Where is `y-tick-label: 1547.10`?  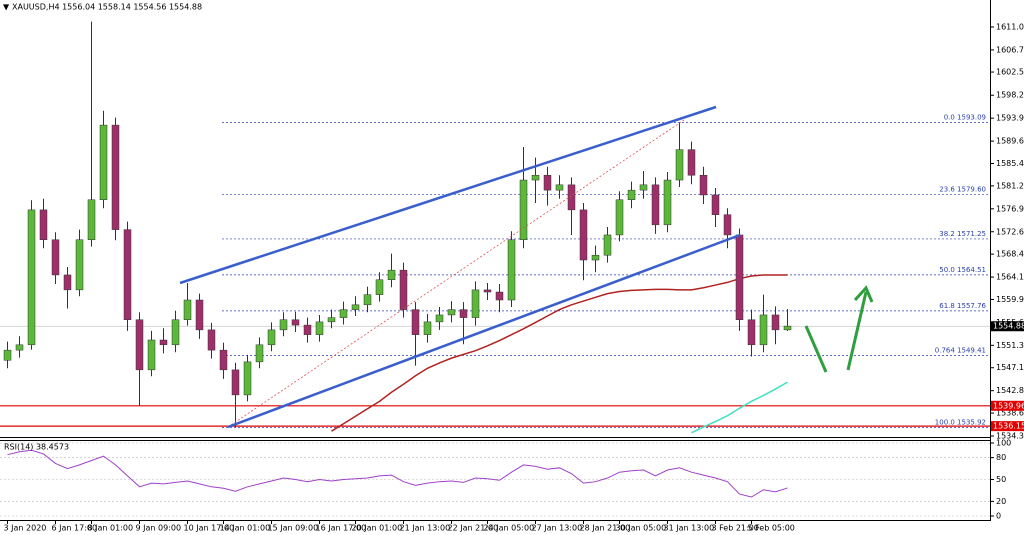 y-tick-label: 1547.10 is located at coordinates (1010, 367).